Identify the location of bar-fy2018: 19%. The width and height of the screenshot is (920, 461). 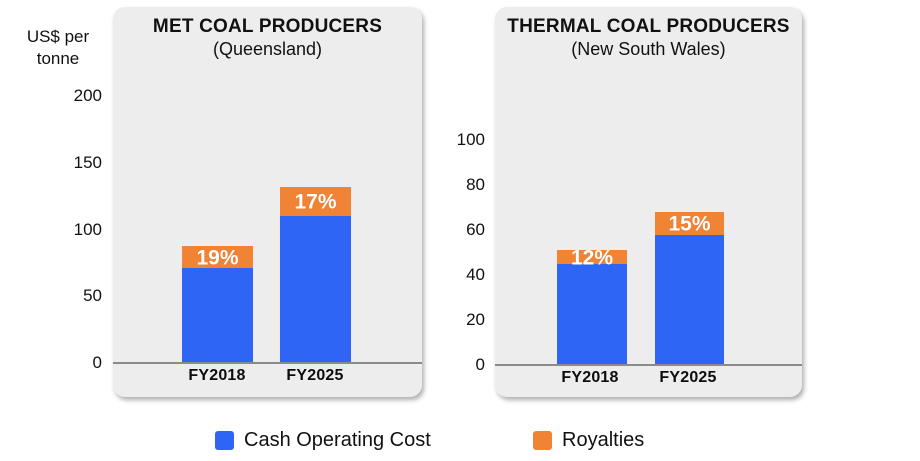
(217, 304).